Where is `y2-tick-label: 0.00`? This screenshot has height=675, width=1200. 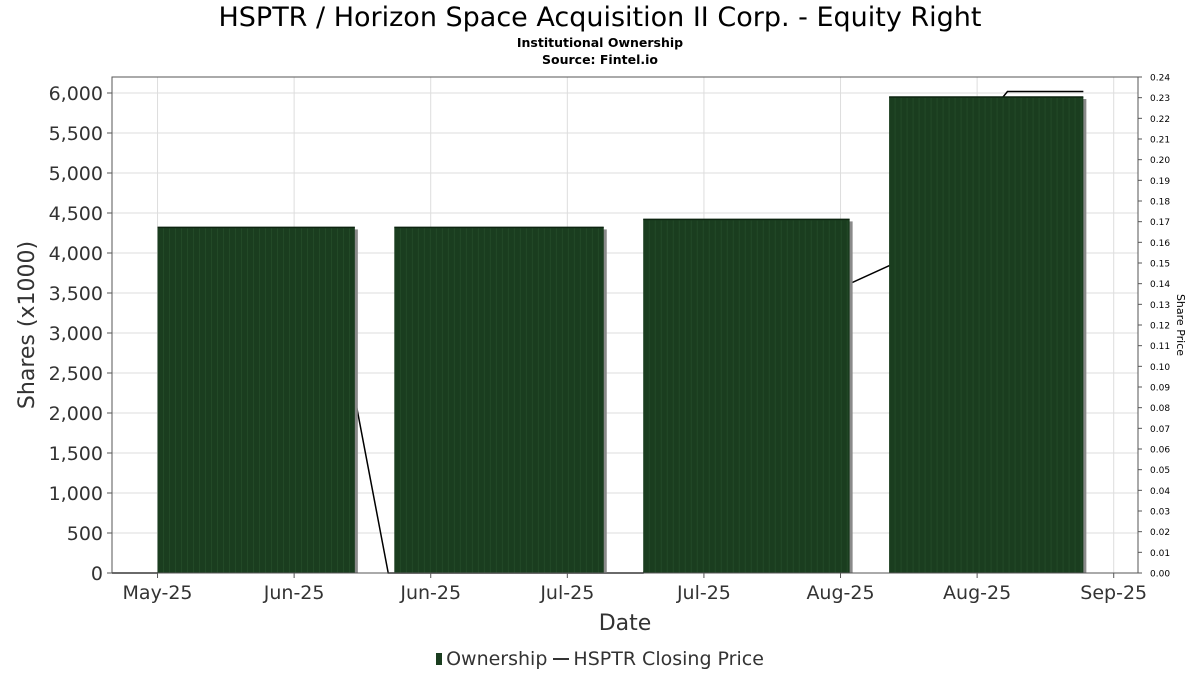
y2-tick-label: 0.00 is located at coordinates (1160, 575).